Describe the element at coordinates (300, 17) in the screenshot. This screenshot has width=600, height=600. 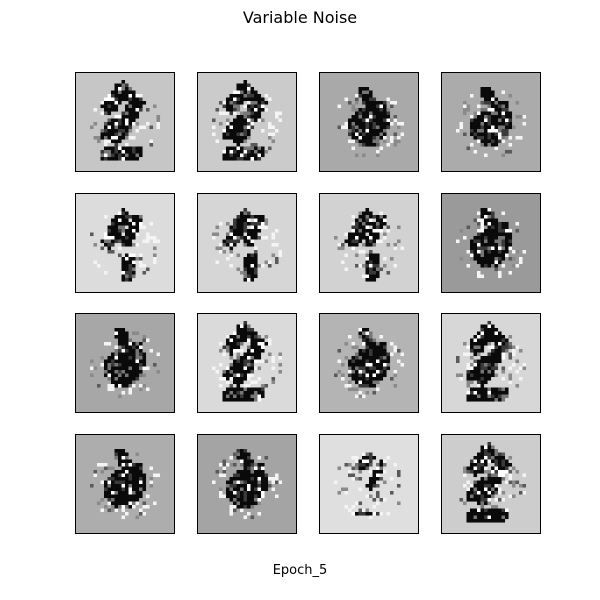
I see `figure-title: Variable Noise` at that location.